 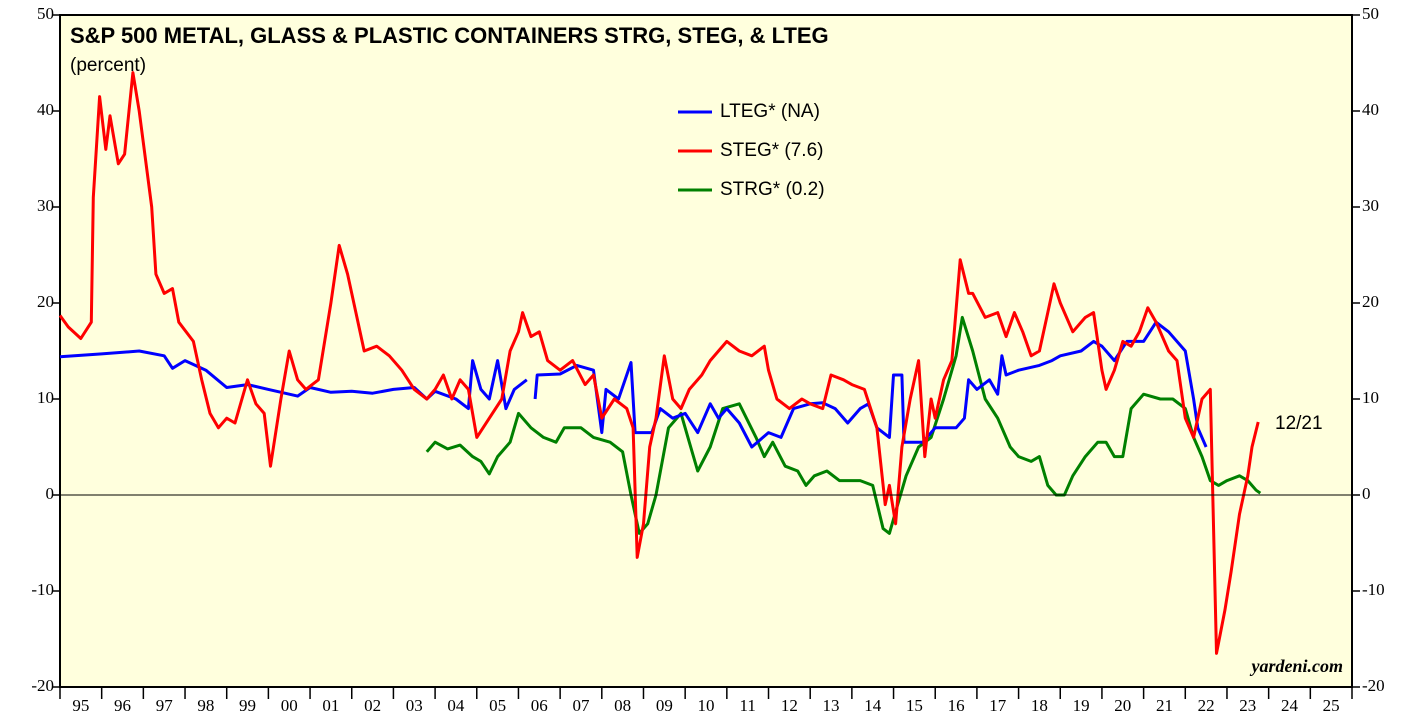 I want to click on x-tick-label: 04, so click(x=456, y=705).